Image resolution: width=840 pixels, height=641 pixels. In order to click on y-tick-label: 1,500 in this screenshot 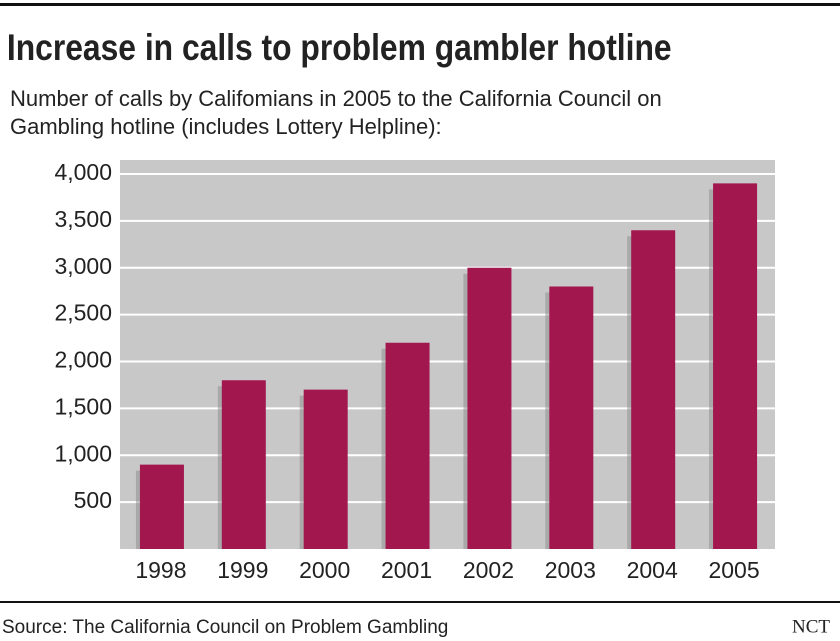, I will do `click(83, 406)`.